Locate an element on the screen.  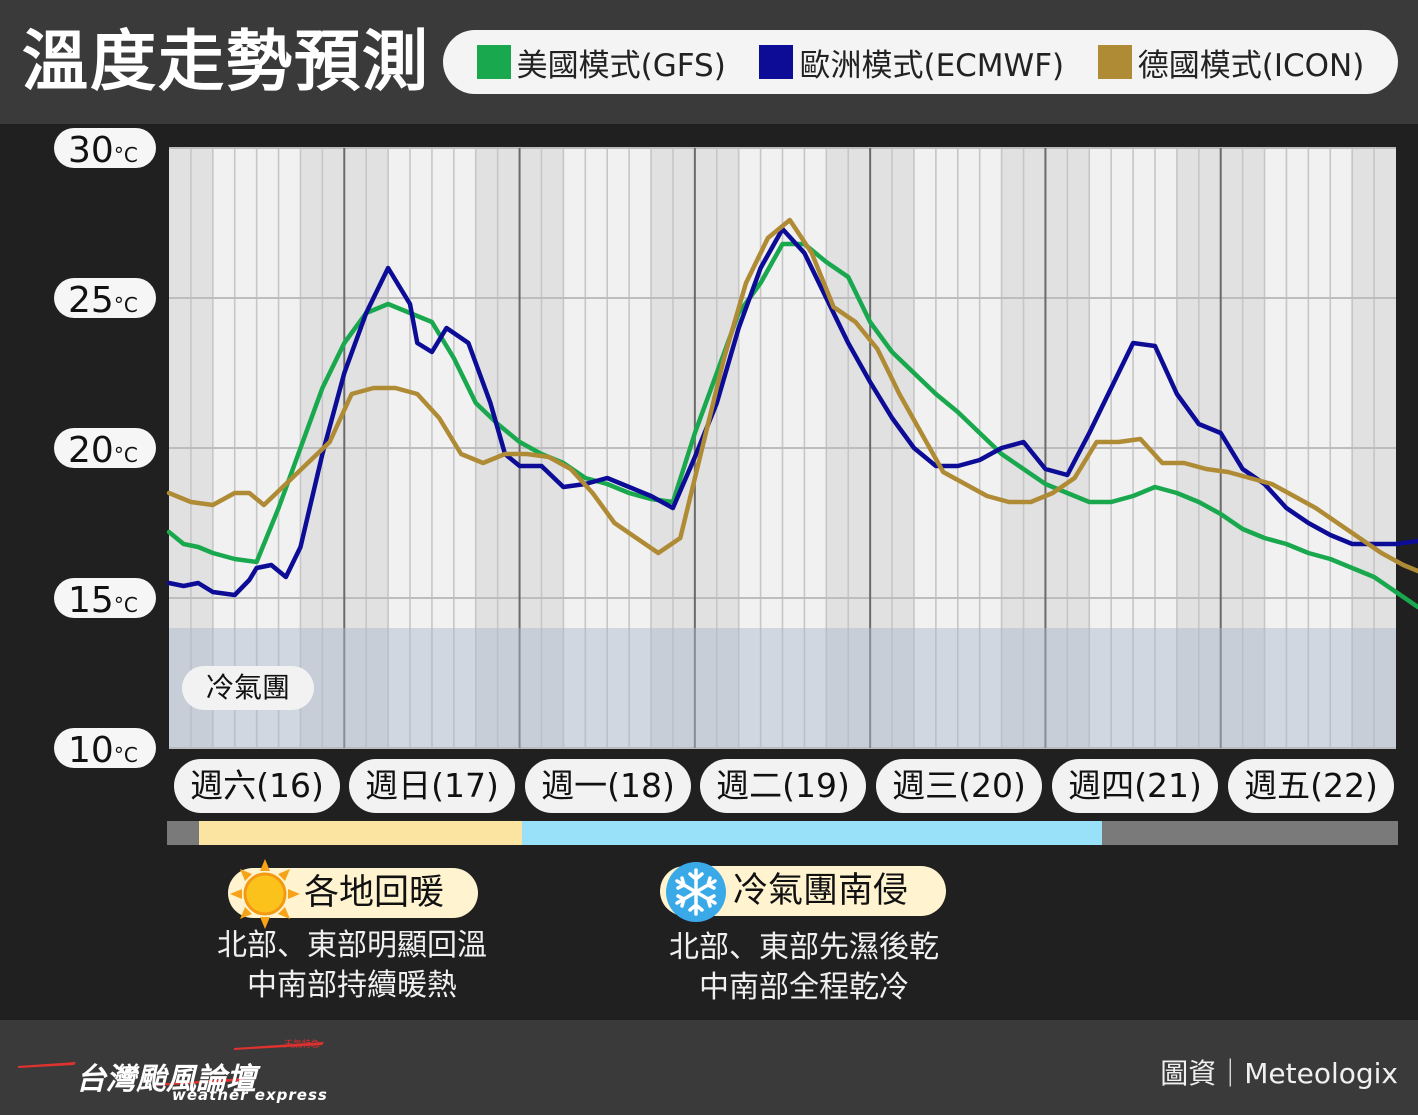
phase-label-warming: 各地回暖 is located at coordinates (374, 893).